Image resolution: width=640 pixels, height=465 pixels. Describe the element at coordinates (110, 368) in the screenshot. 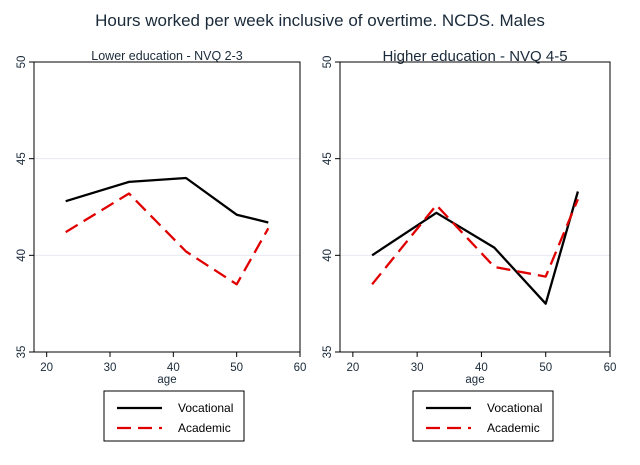

I see `panel1-xtick-label-1: 30` at that location.